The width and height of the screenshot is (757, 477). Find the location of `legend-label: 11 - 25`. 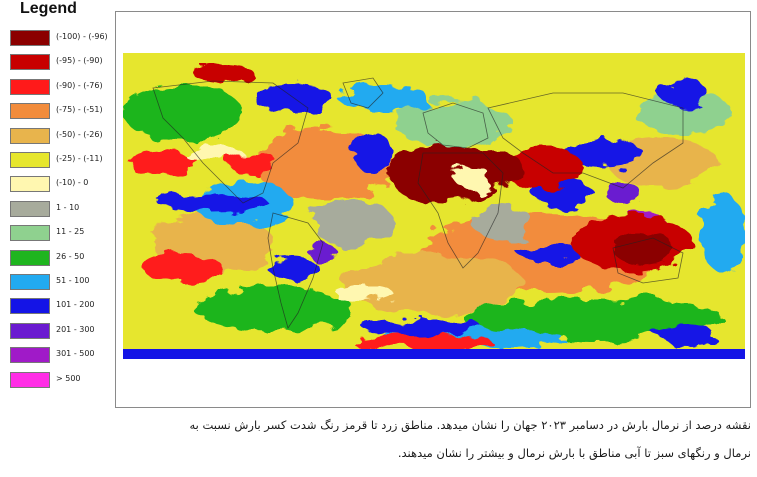

legend-label: 11 - 25 is located at coordinates (70, 232).